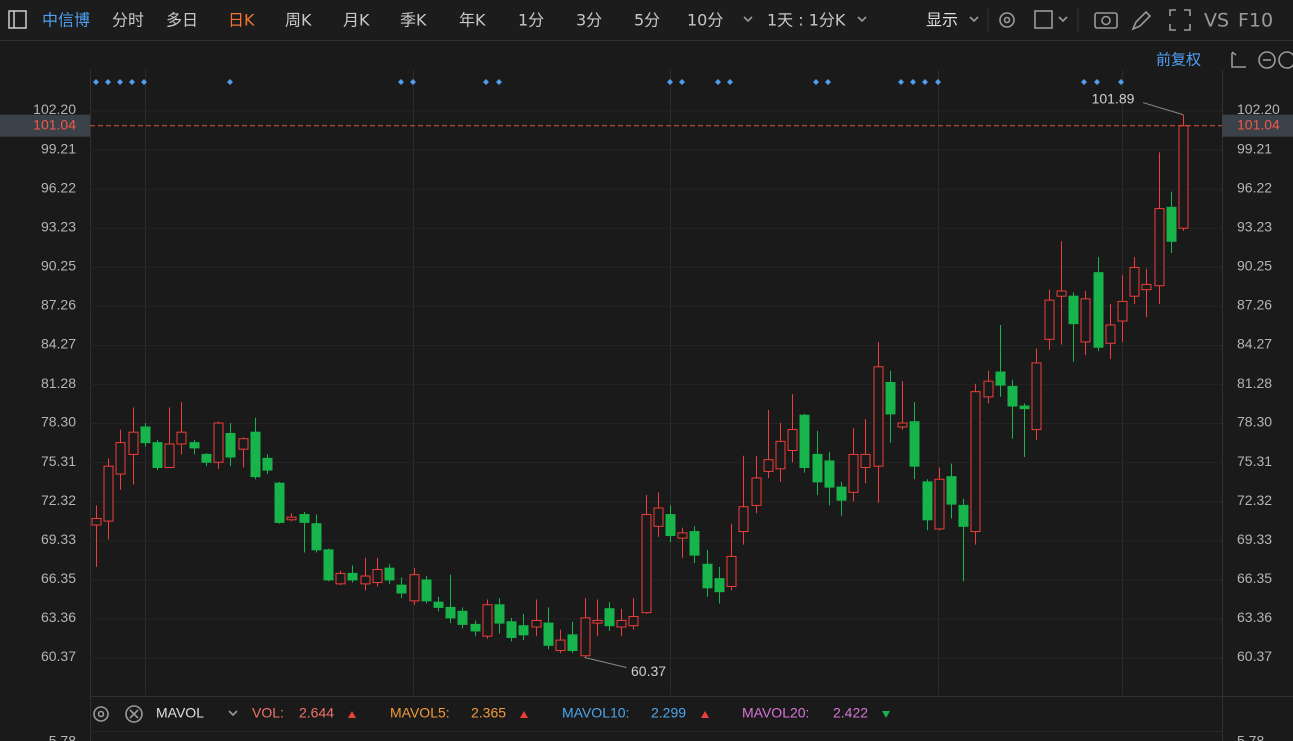 The width and height of the screenshot is (1293, 741). Describe the element at coordinates (128, 20) in the screenshot. I see `period-tab: 分时` at that location.